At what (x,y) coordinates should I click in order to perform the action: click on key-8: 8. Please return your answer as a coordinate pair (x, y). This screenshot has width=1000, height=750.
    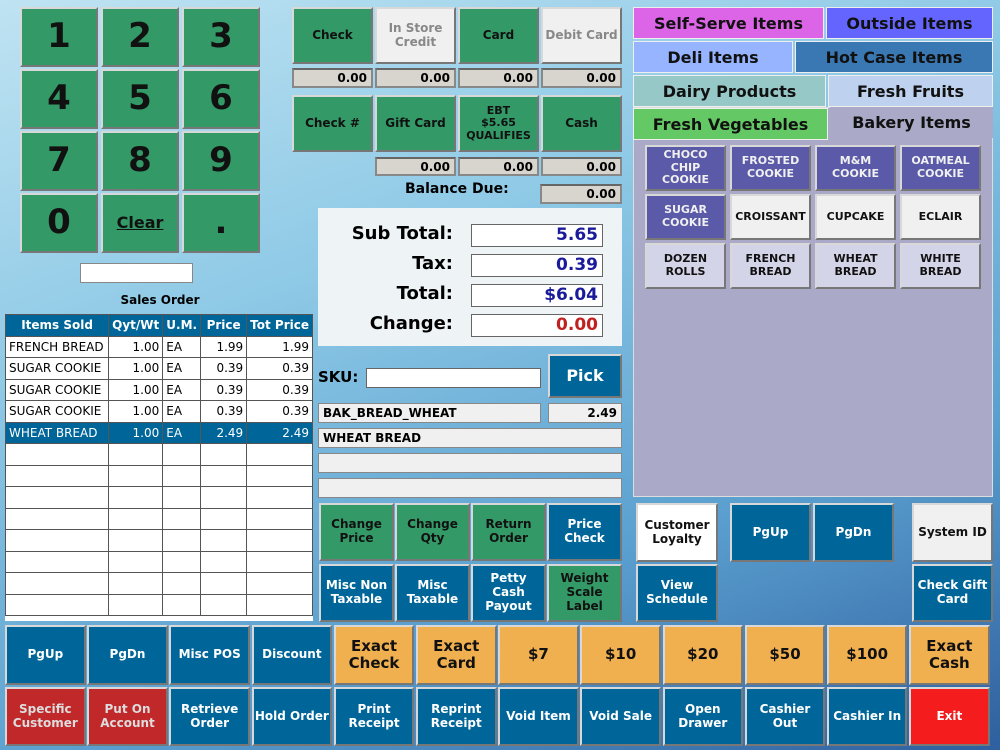
    Looking at the image, I should click on (140, 161).